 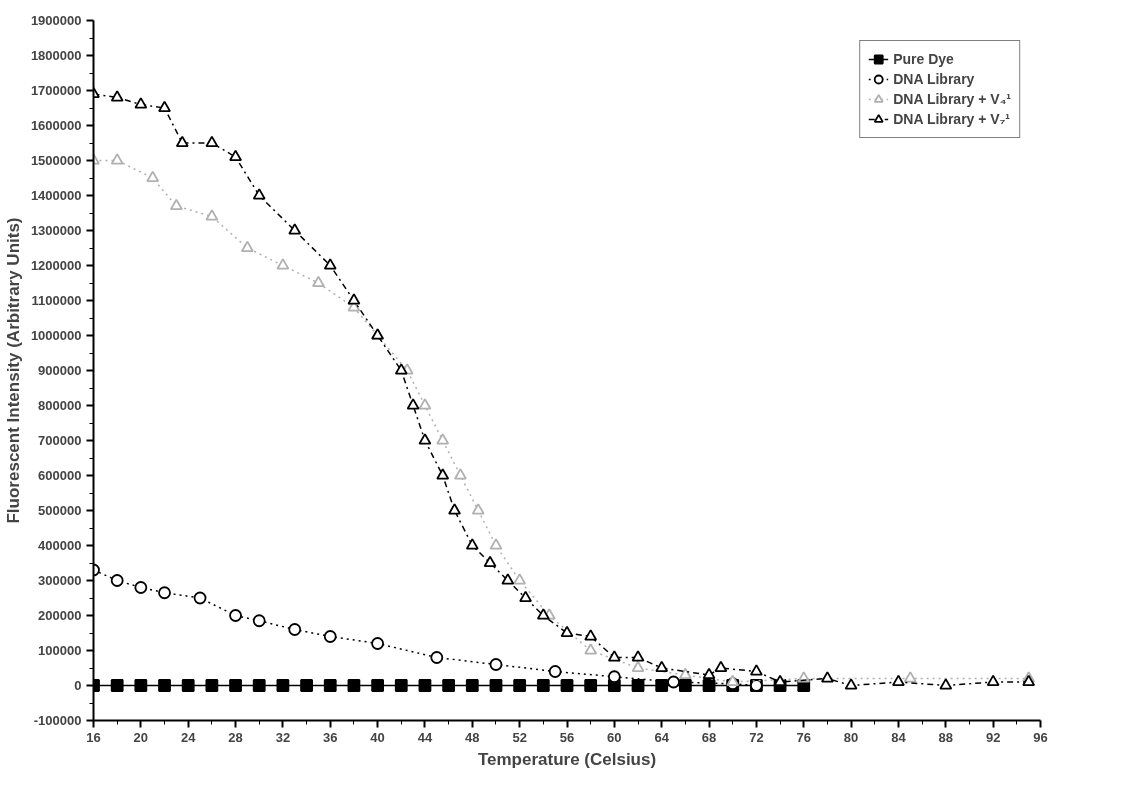 I want to click on x-tick-label: 36, so click(x=330, y=737).